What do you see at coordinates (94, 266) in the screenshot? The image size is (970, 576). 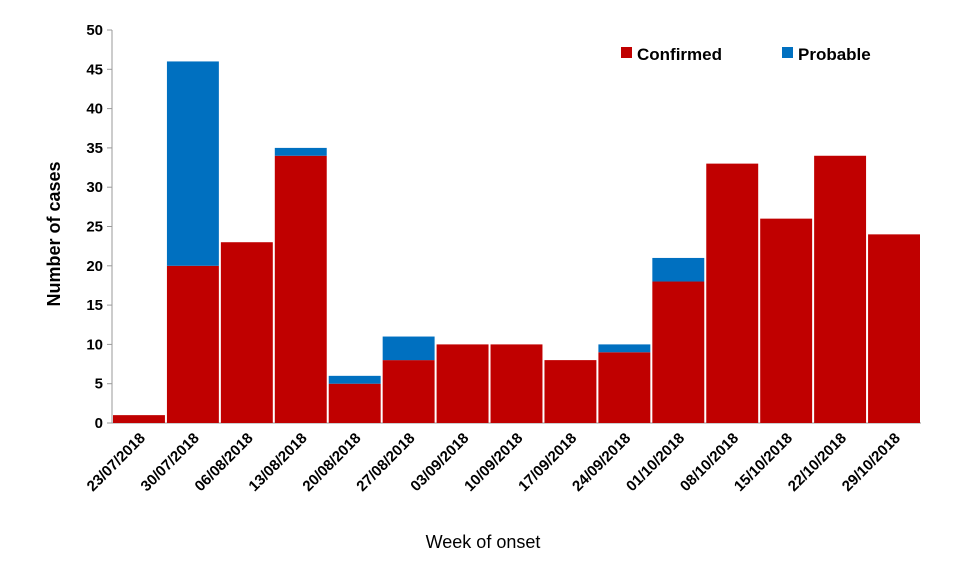 I see `y-tick-label: 20` at bounding box center [94, 266].